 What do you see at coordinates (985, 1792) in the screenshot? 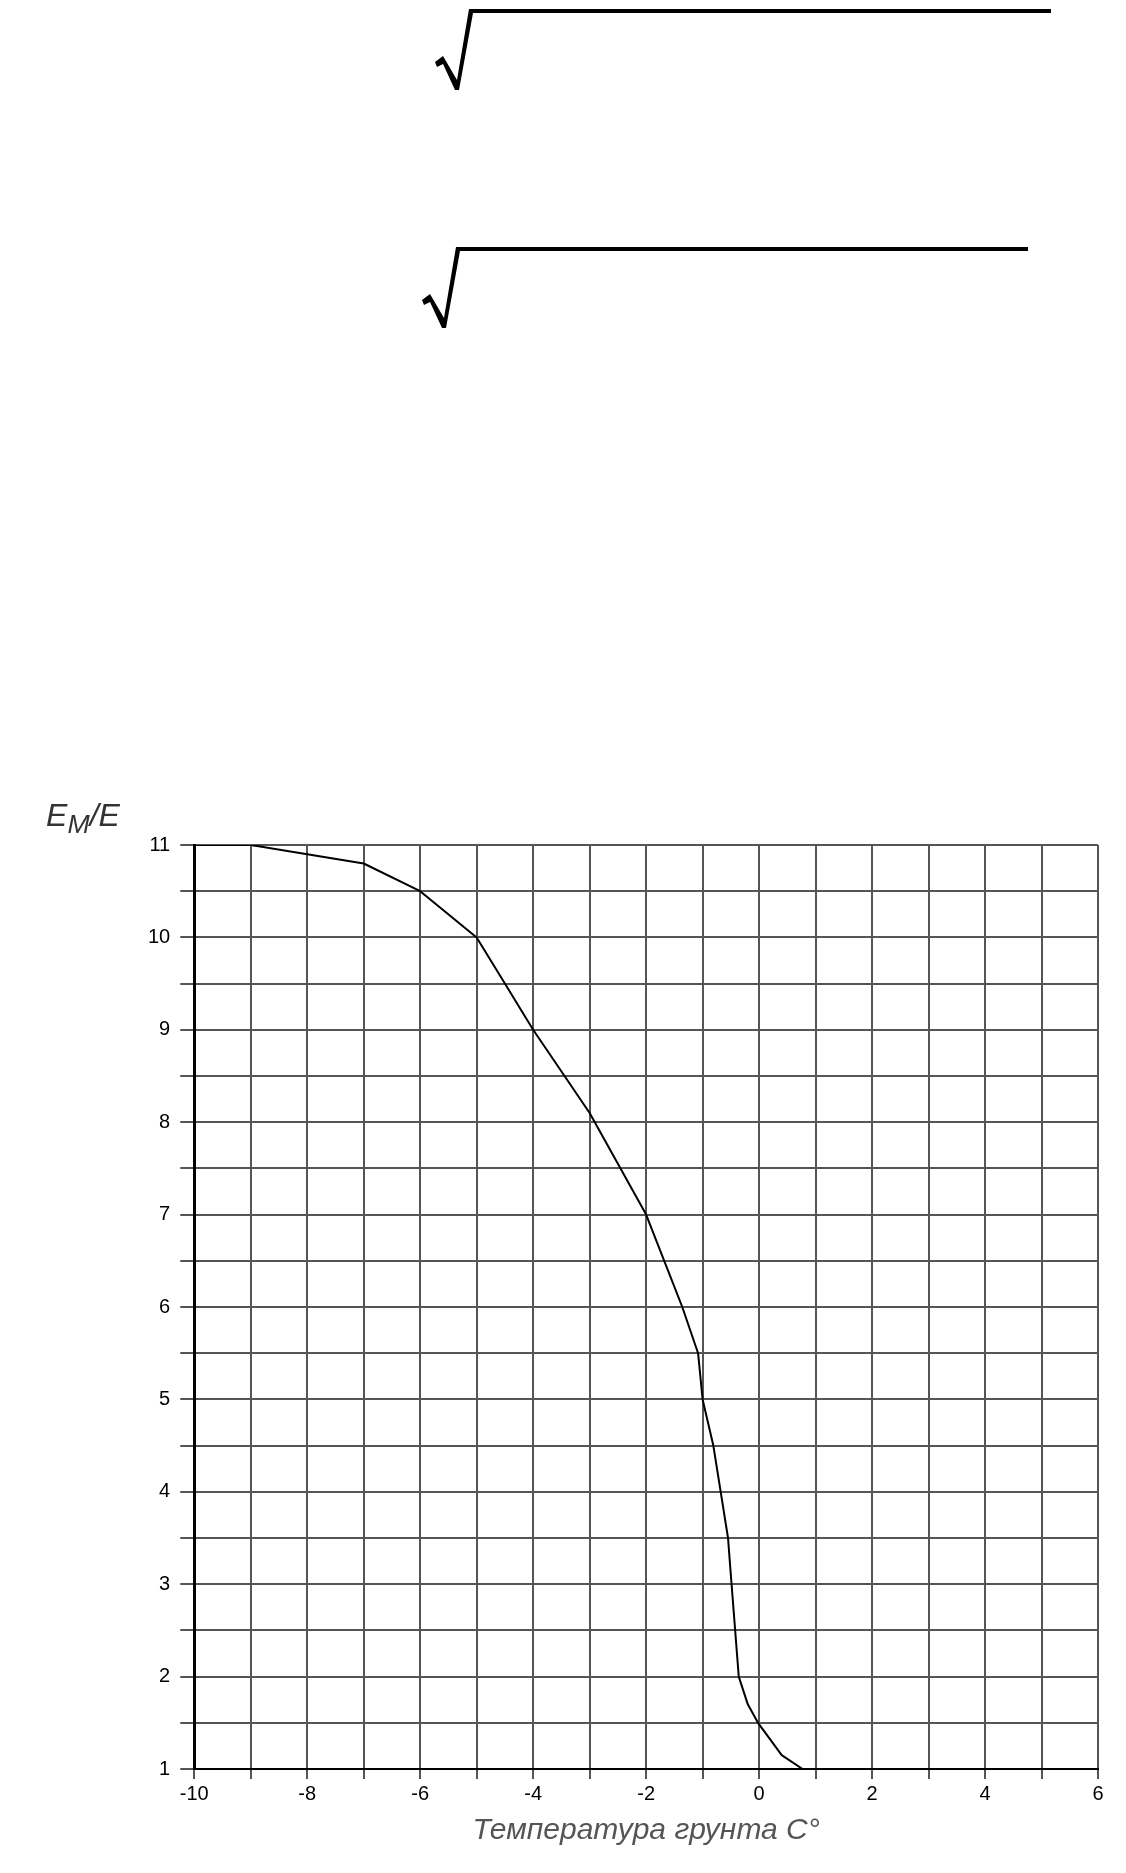
I see `x-tick-label: 4` at bounding box center [985, 1792].